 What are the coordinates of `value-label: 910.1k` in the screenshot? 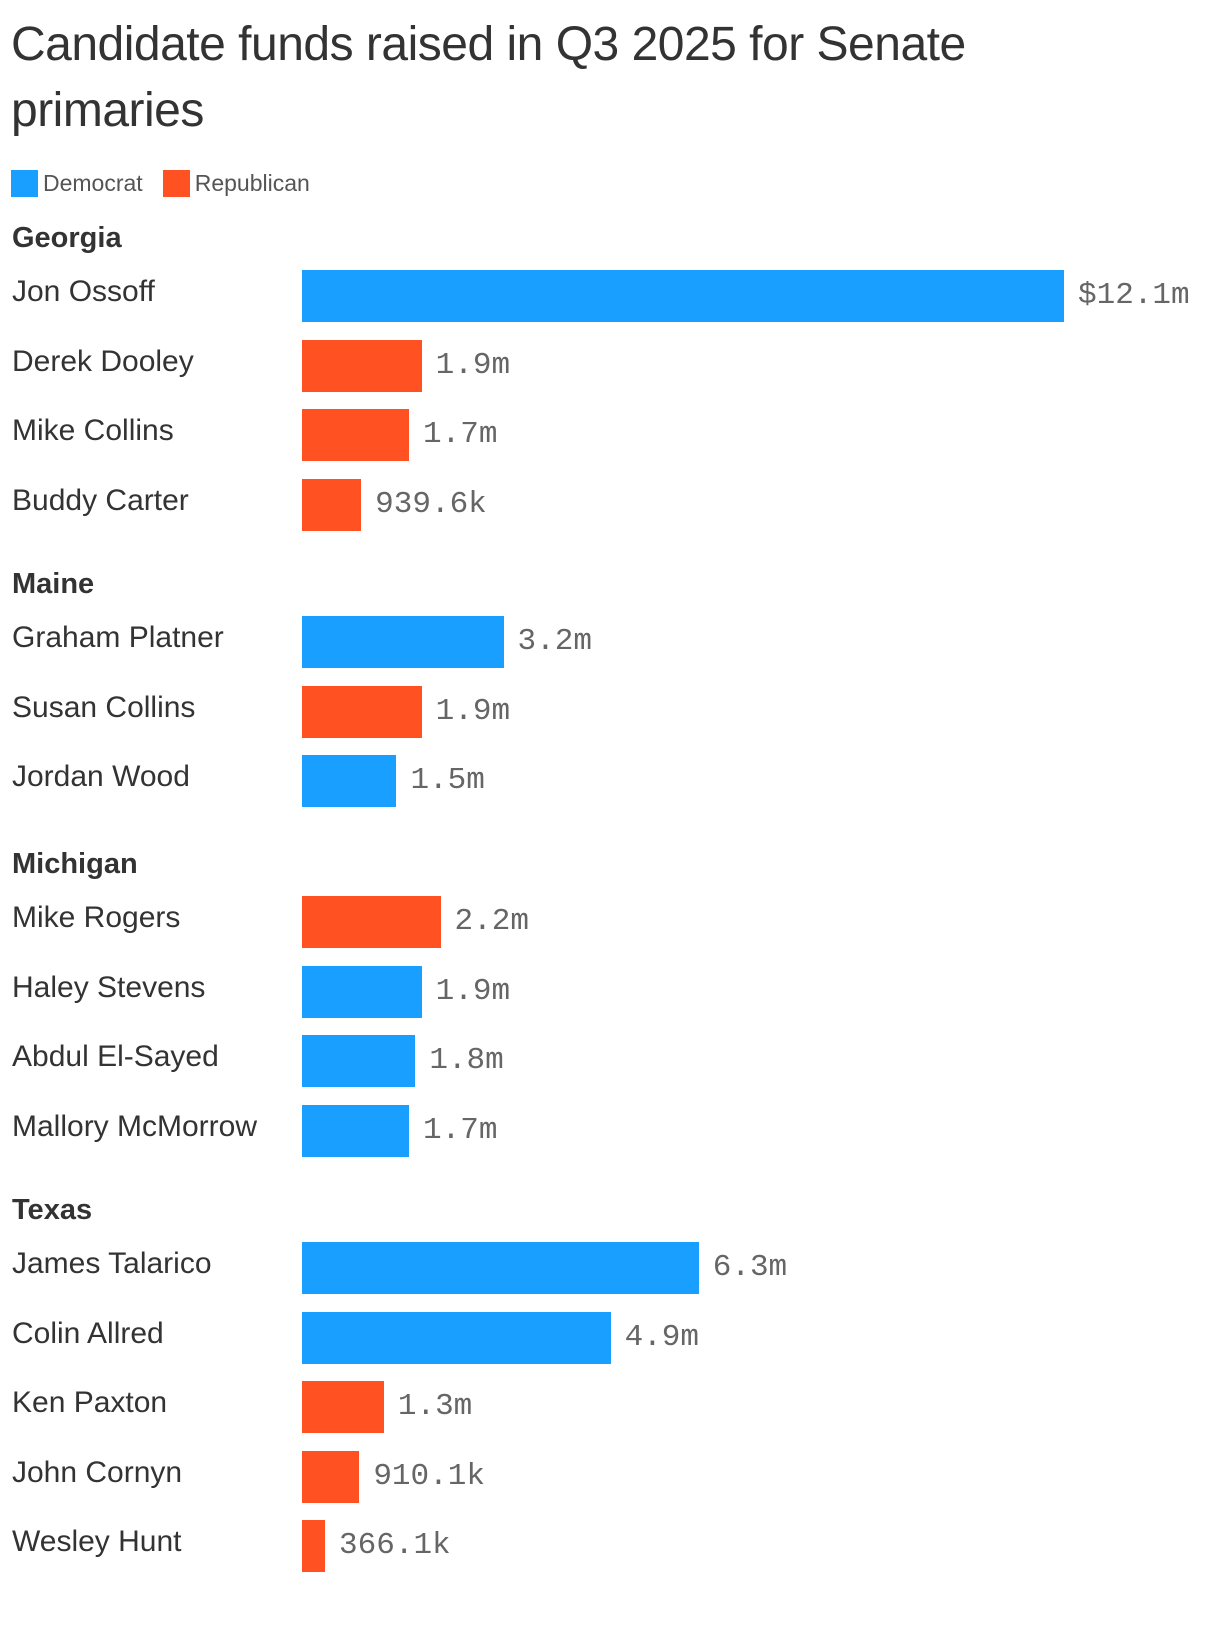 It's located at (429, 1476).